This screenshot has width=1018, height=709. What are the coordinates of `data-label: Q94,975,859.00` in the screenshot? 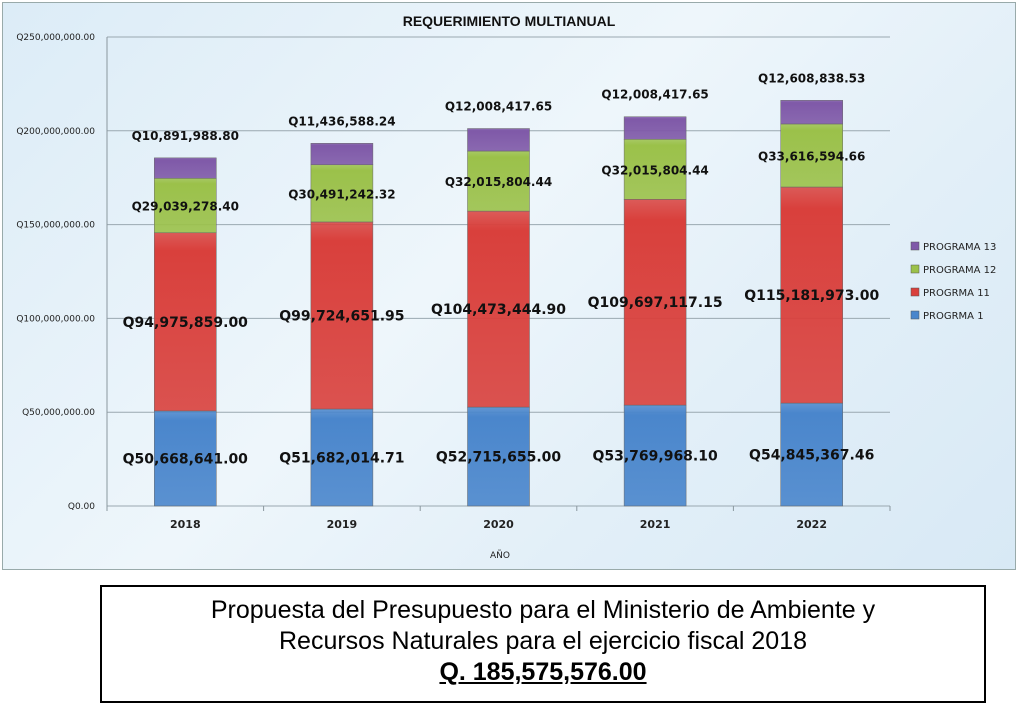 It's located at (186, 323).